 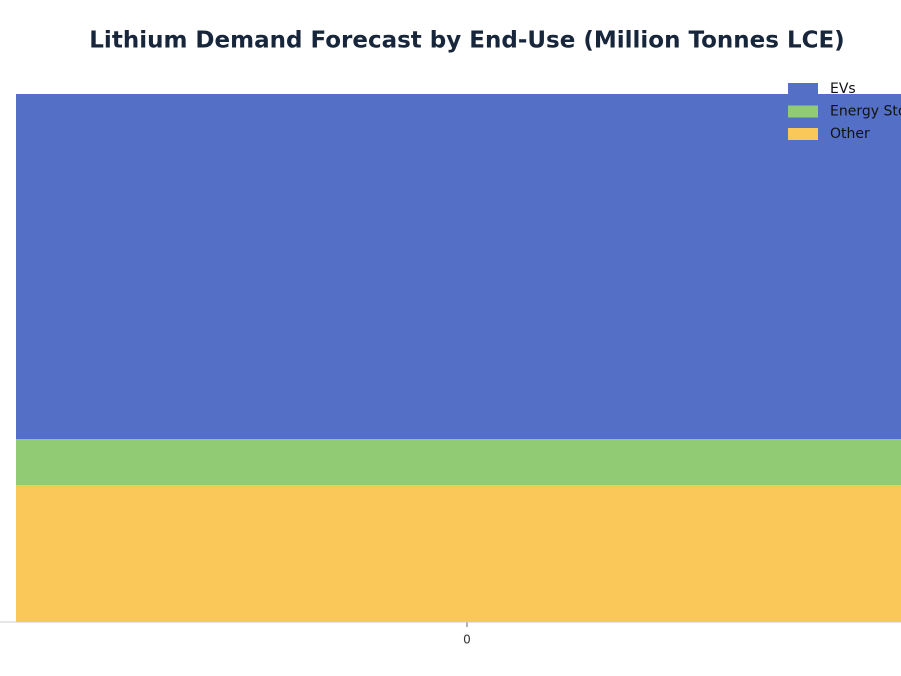 I want to click on bar-segment, so click(x=458, y=462).